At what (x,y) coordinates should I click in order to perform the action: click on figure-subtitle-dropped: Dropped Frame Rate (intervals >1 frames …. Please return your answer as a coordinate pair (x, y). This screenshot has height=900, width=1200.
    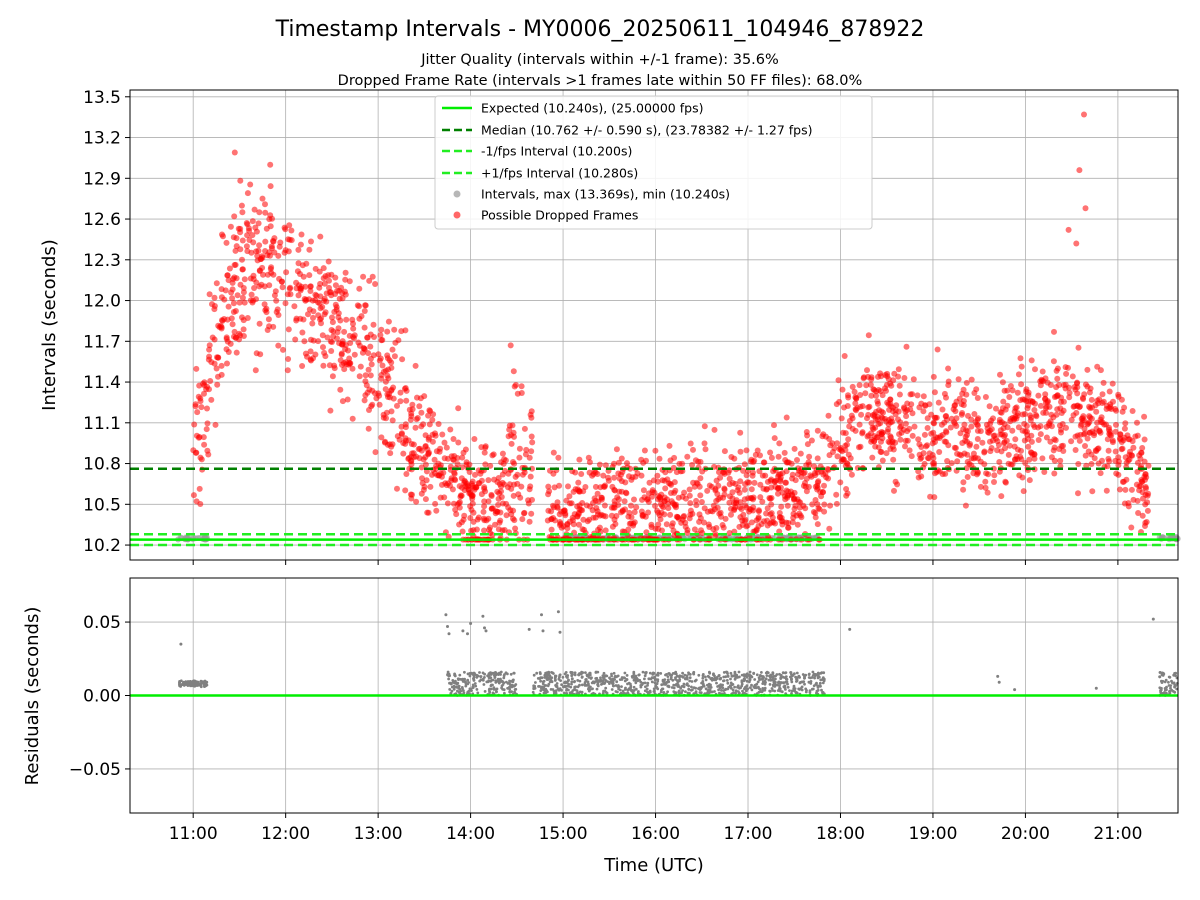
    Looking at the image, I should click on (600, 81).